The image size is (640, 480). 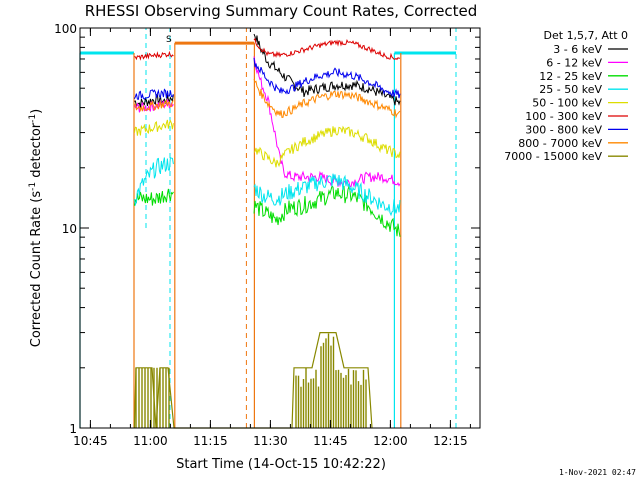 What do you see at coordinates (563, 116) in the screenshot?
I see `legend-label: 100 - 300 keV` at bounding box center [563, 116].